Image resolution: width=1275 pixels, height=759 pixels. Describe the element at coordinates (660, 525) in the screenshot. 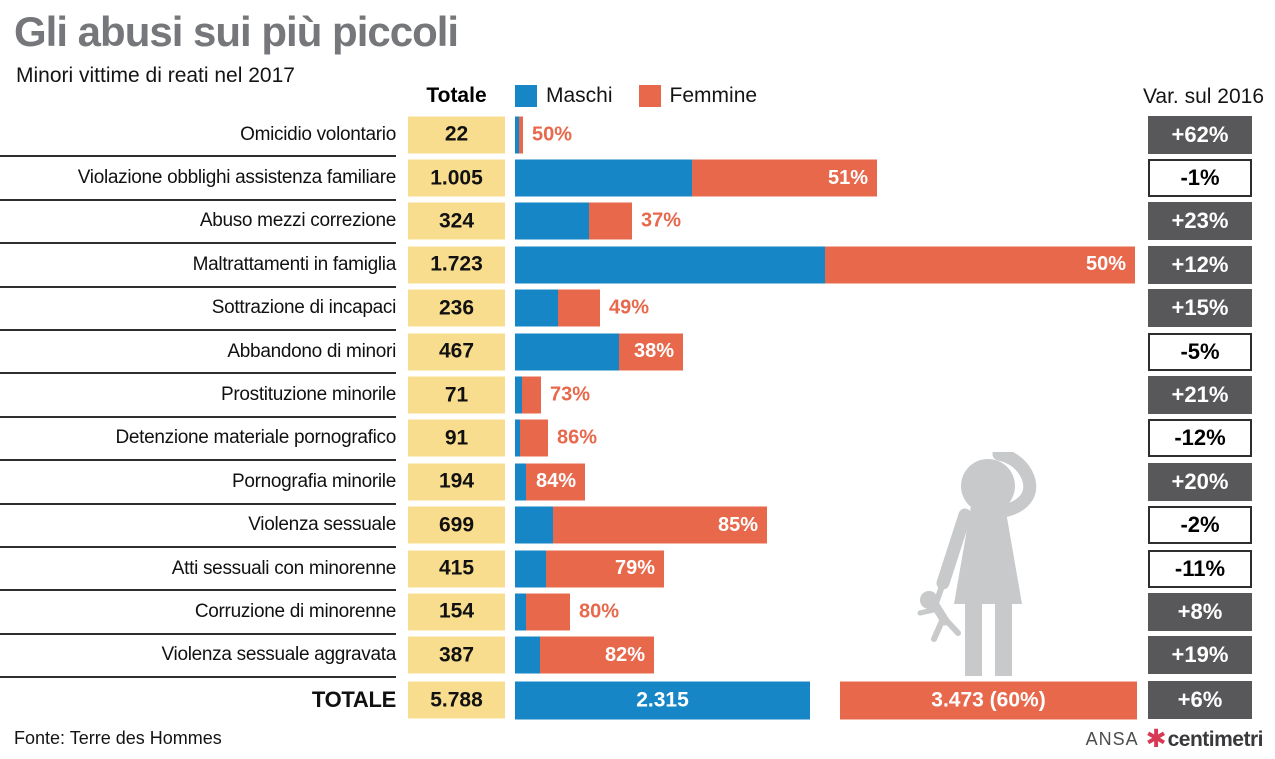

I see `female-bar-segment: 85%` at that location.